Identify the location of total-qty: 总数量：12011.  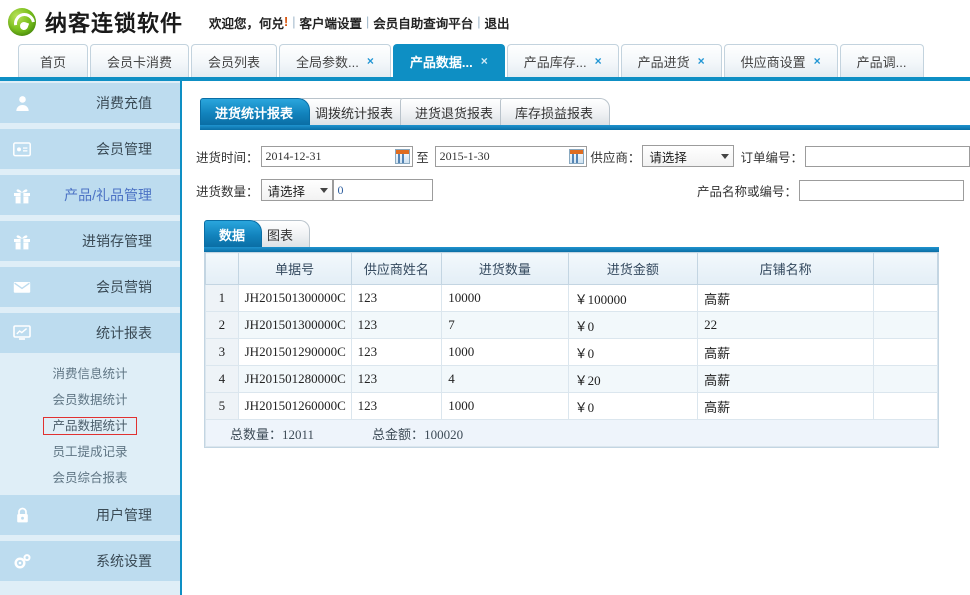
(272, 433).